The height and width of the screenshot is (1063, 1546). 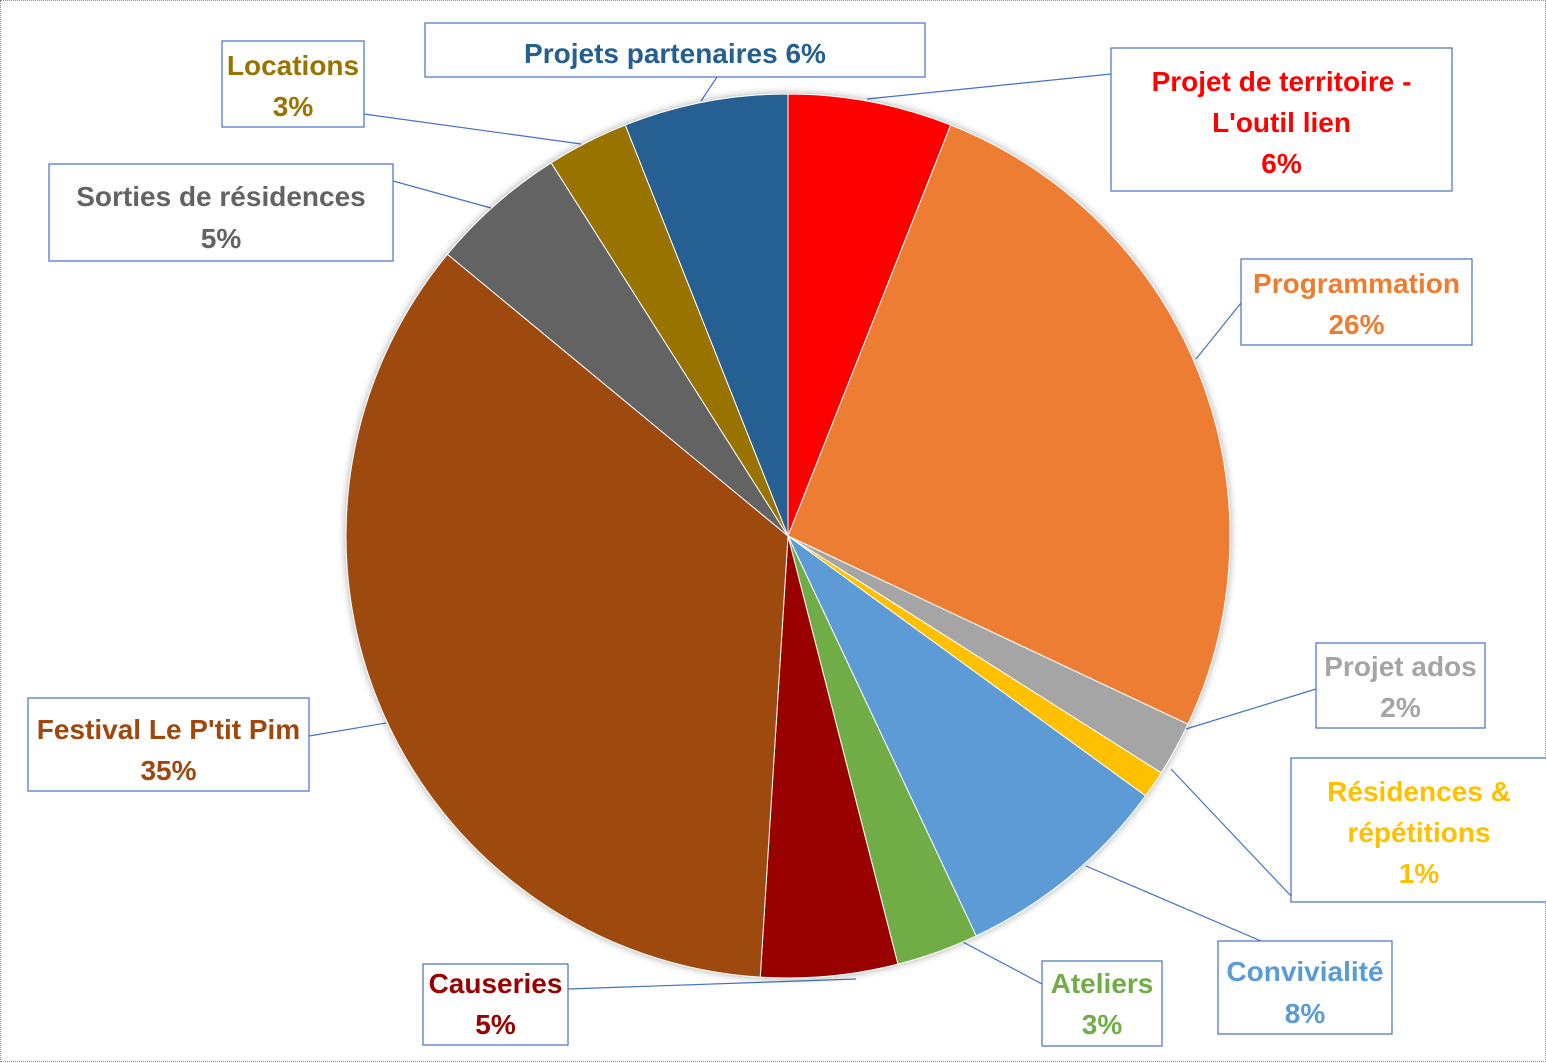 I want to click on data-label-2: Programmation 26%, so click(x=1356, y=302).